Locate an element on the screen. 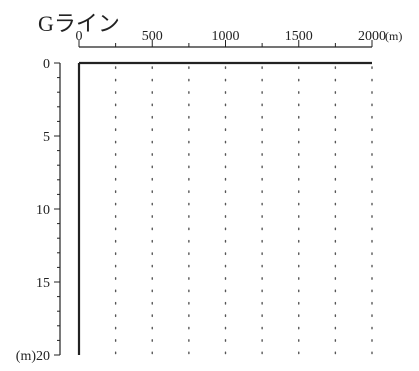 This screenshot has width=419, height=371. y-tick-label: 15 is located at coordinates (43, 283).